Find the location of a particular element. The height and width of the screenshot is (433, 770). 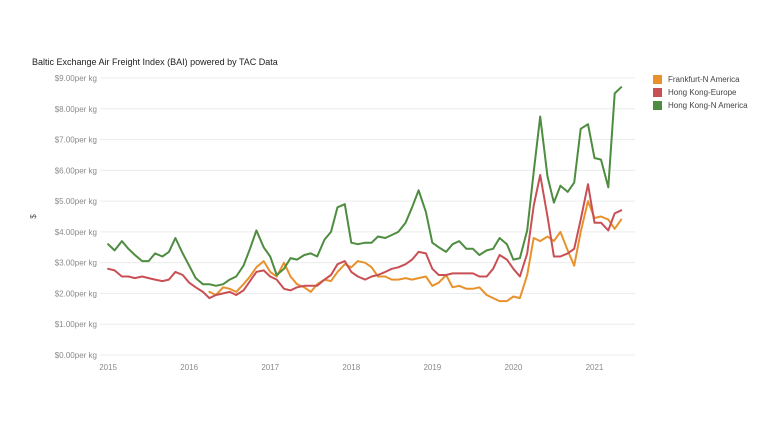

y-tick-label: $0.00per kg is located at coordinates (76, 355).